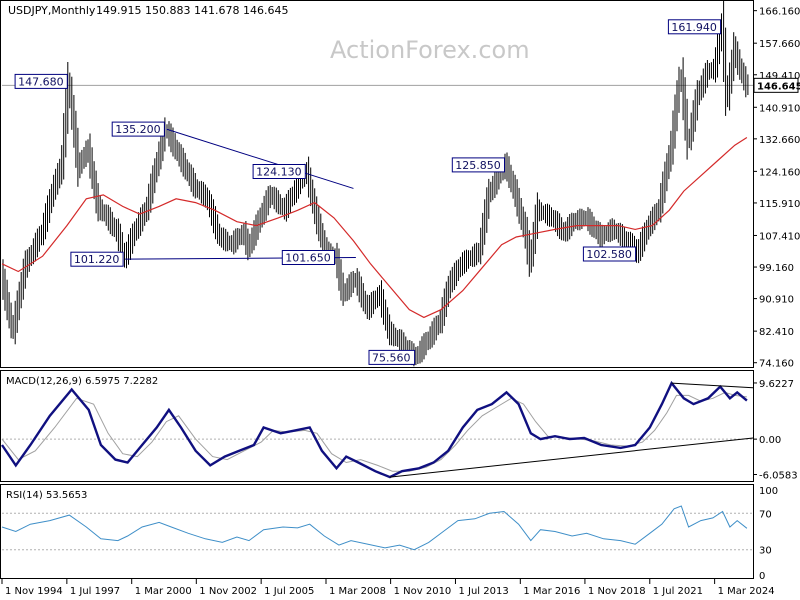 Image resolution: width=800 pixels, height=600 pixels. Describe the element at coordinates (423, 591) in the screenshot. I see `time-tick-label-6: 1 Nov 2010` at that location.